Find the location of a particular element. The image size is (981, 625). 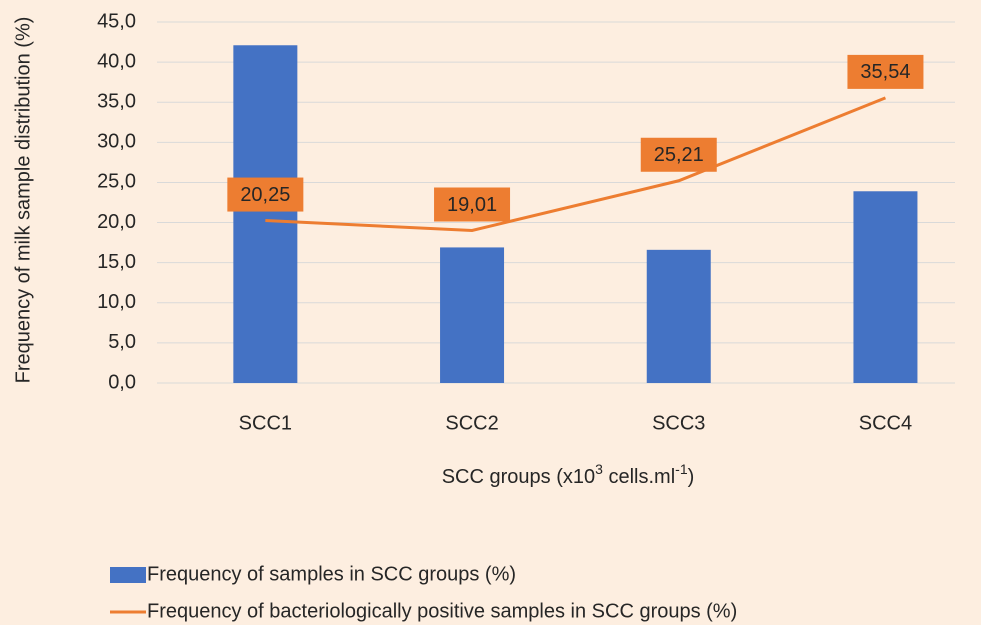

y-tick-label: 30,0 is located at coordinates (116, 142).